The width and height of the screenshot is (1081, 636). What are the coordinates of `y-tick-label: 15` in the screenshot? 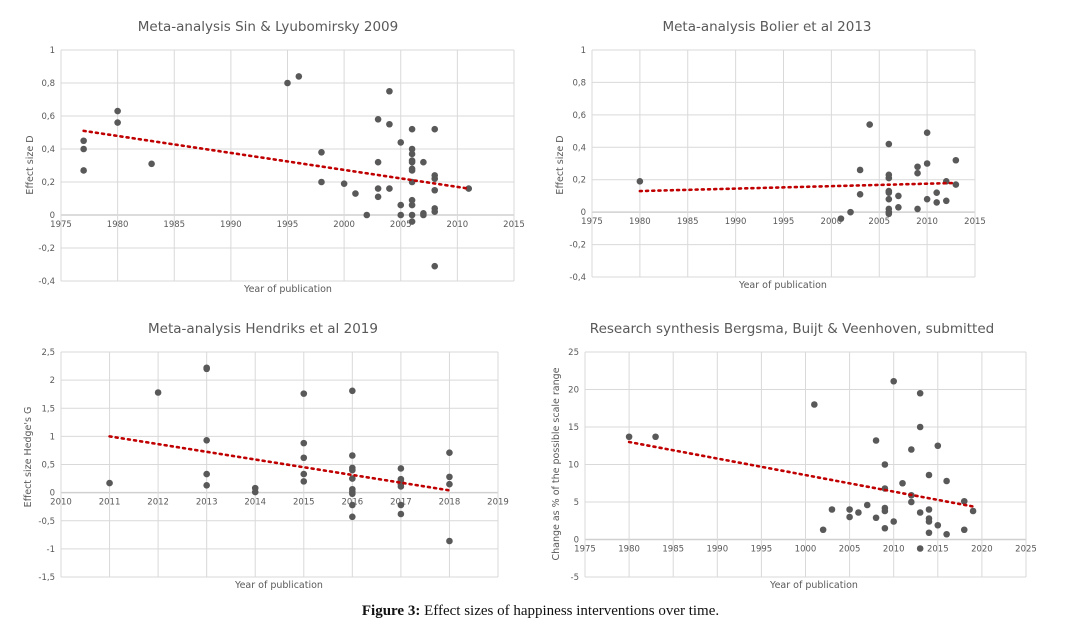 It's located at (573, 428).